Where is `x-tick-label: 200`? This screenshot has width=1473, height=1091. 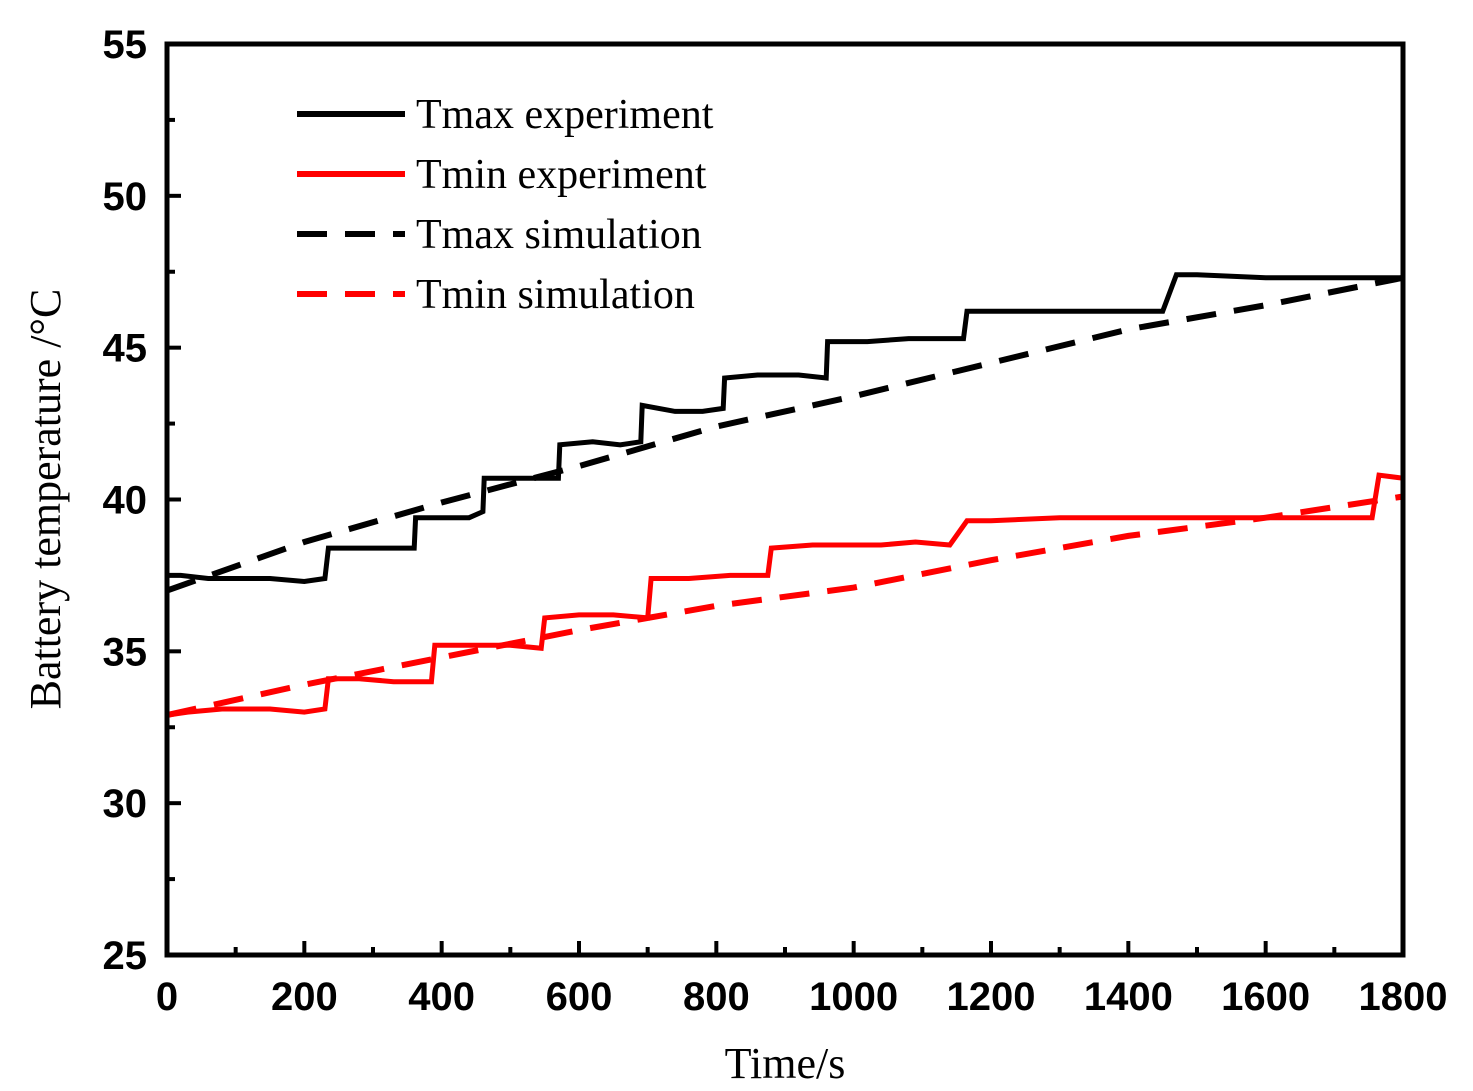 x-tick-label: 200 is located at coordinates (304, 997).